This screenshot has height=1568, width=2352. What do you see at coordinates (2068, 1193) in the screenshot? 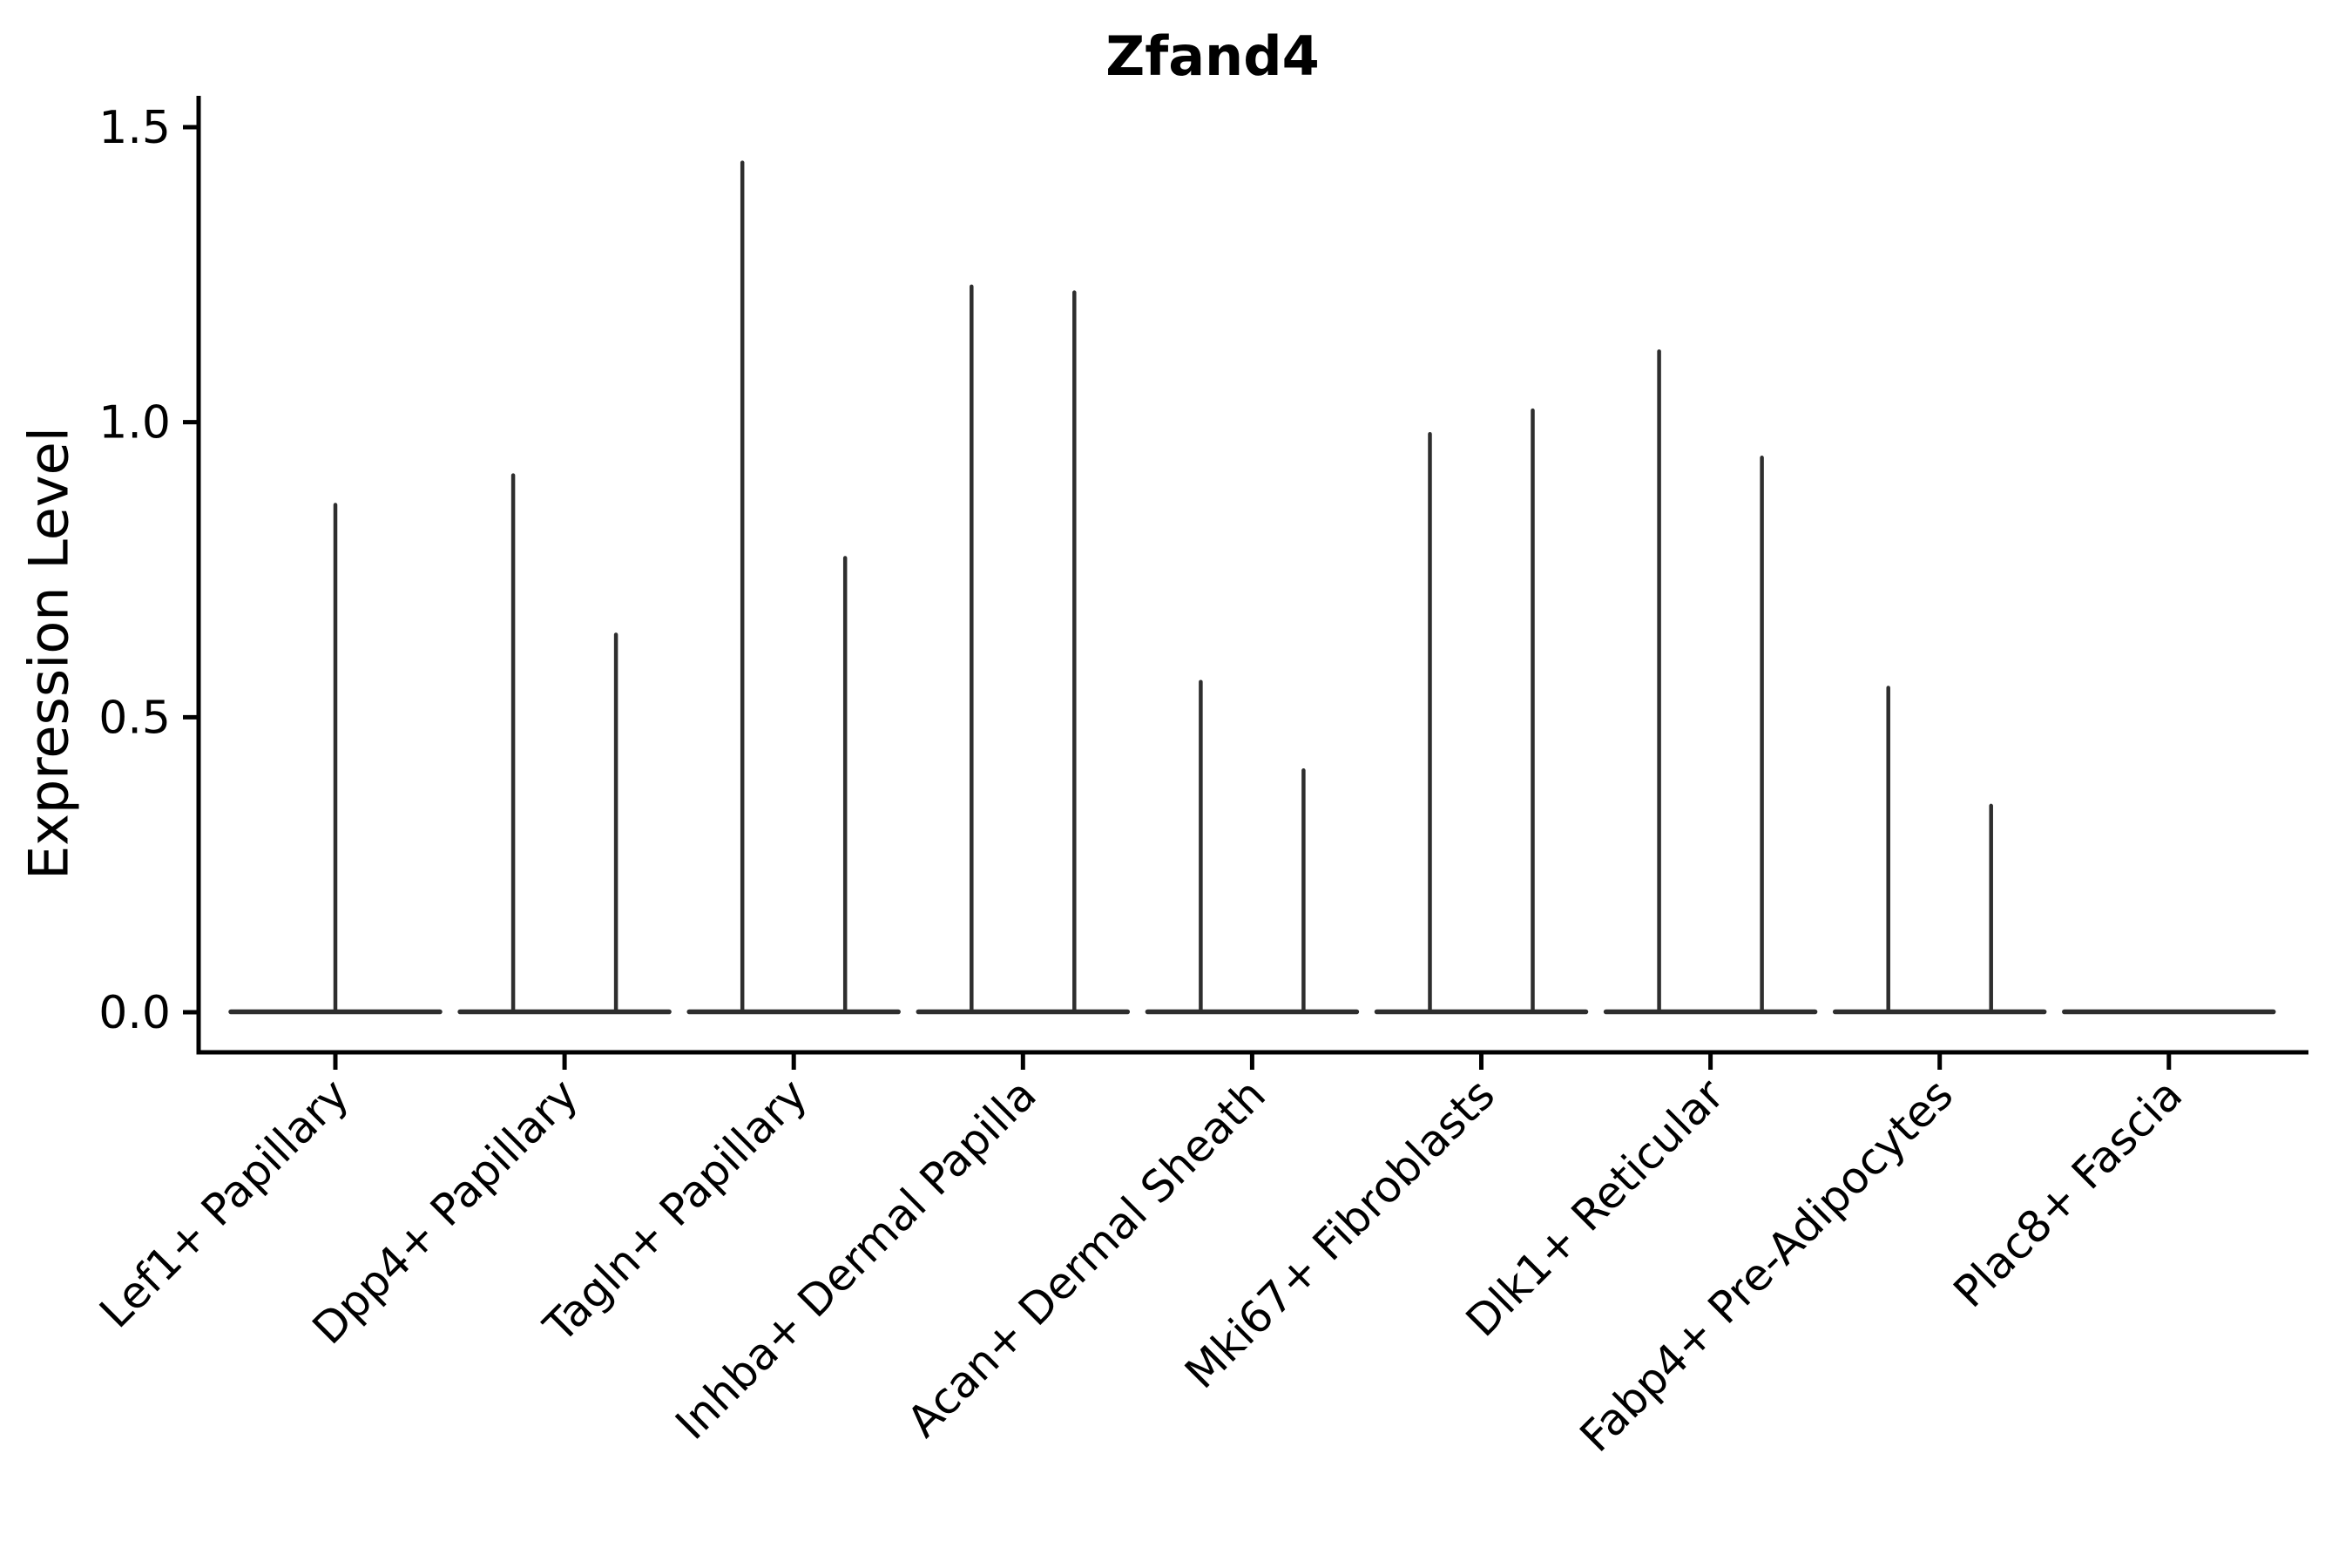
I see `x-tick-label: Plac8+ Fascia` at bounding box center [2068, 1193].